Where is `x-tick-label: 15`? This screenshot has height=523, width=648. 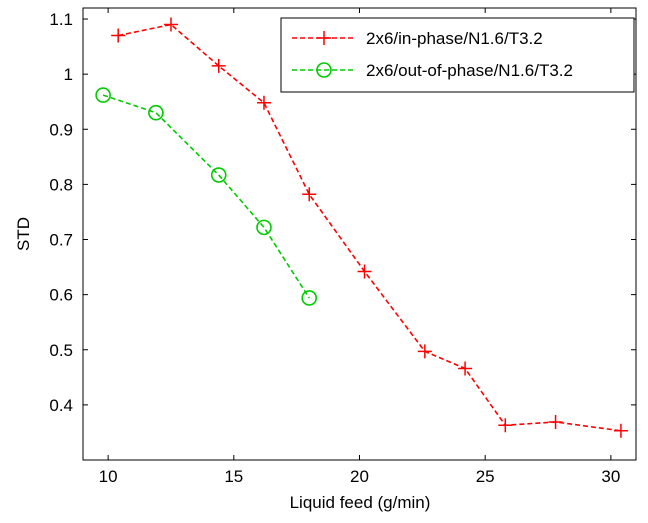
x-tick-label: 15 is located at coordinates (233, 476).